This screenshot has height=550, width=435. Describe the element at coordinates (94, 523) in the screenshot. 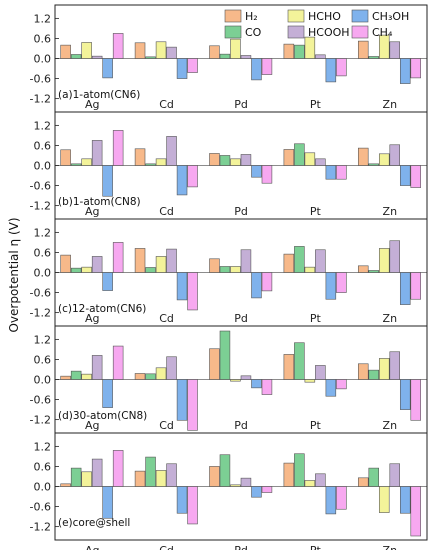

I see `panel-label: (e)core@shell` at that location.